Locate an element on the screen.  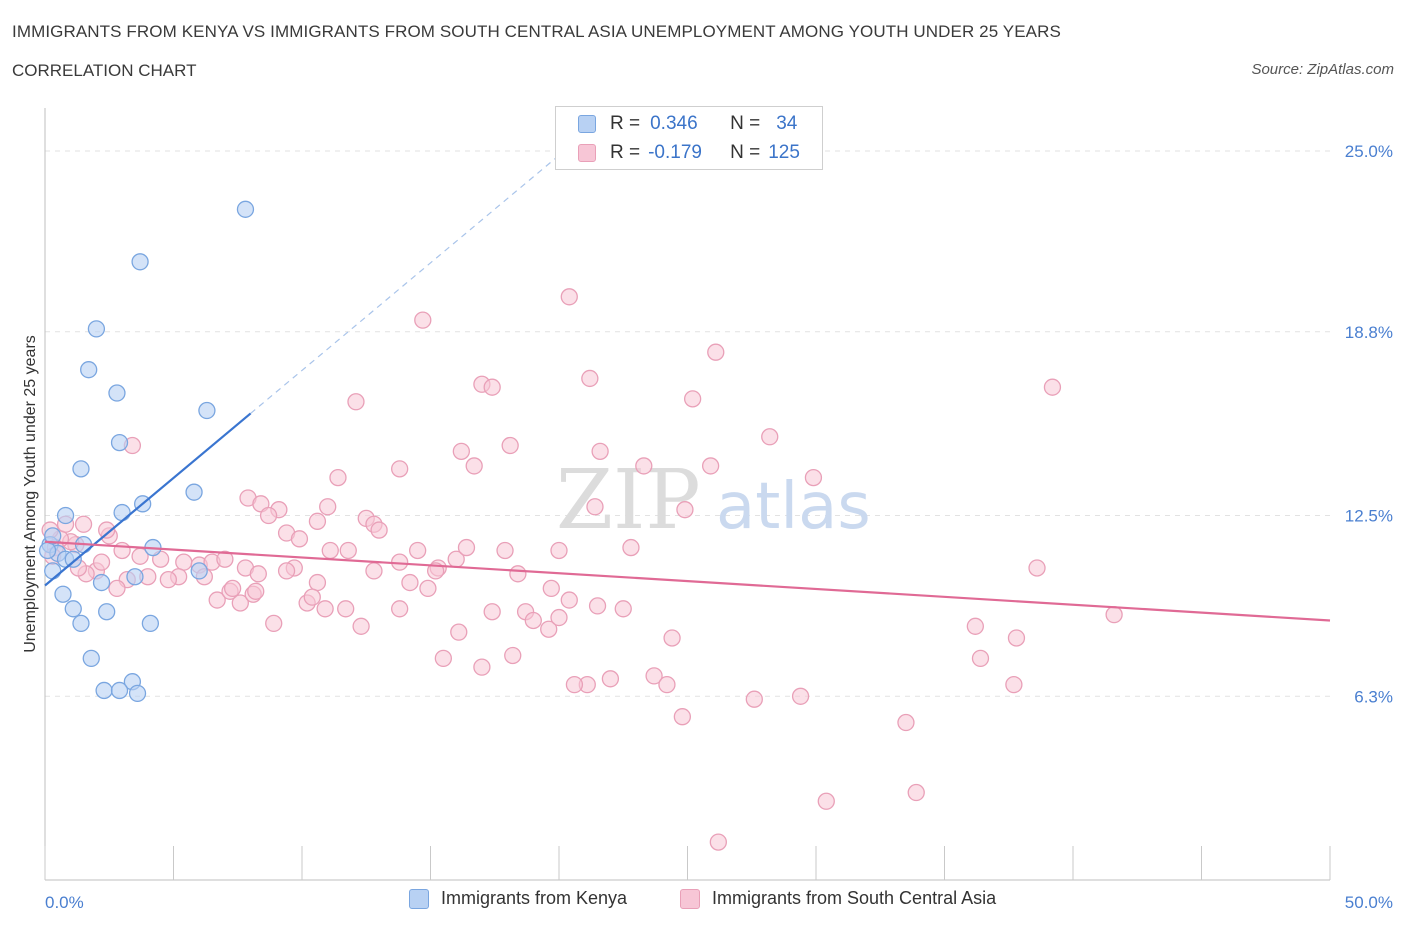
y-axis-label: Unemployment Among Youth under 25 years is located at coordinates (30, 494).